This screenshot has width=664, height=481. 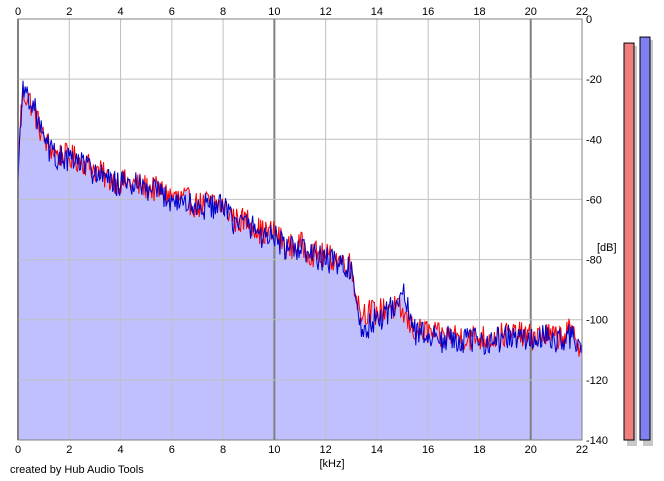 I want to click on x-tick-label-bottom: 16, so click(x=428, y=450).